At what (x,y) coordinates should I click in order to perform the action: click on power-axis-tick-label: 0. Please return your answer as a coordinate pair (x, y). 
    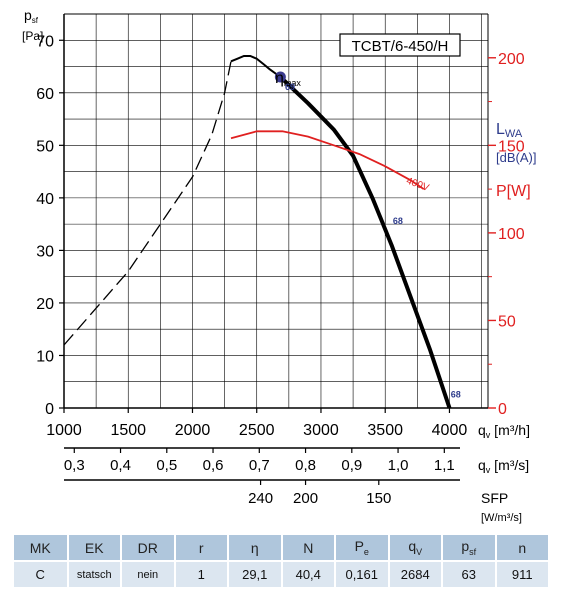
    Looking at the image, I should click on (502, 409).